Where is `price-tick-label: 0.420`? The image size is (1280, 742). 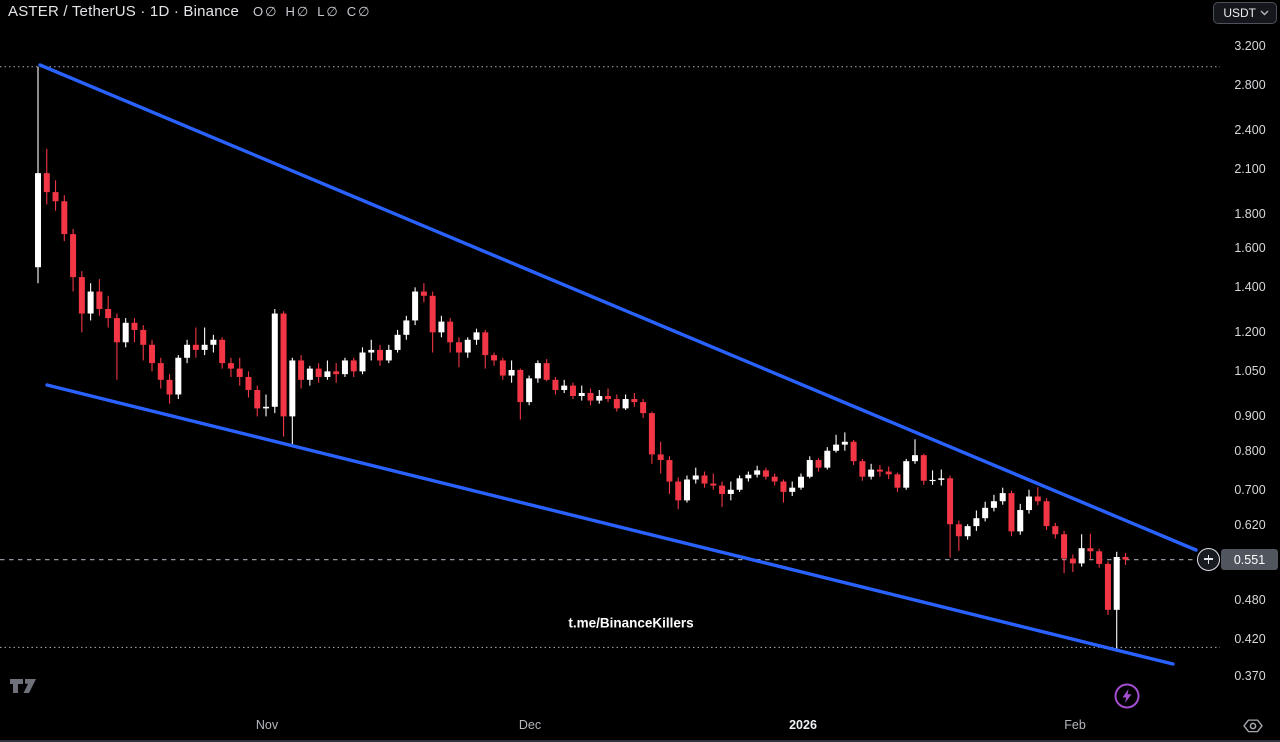
price-tick-label: 0.420 is located at coordinates (1250, 638).